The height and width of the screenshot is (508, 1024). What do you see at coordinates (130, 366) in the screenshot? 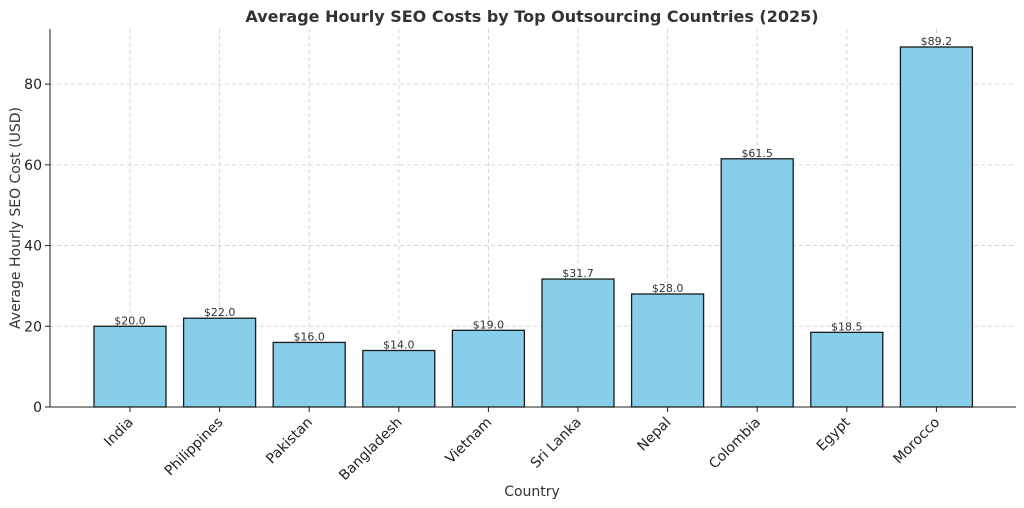
I see `bar-india` at bounding box center [130, 366].